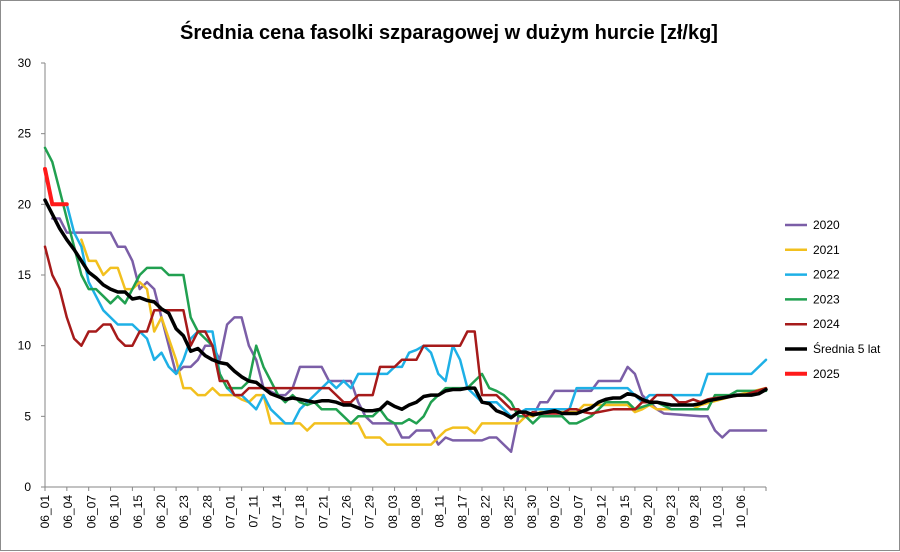 Image resolution: width=900 pixels, height=552 pixels. What do you see at coordinates (694, 512) in the screenshot?
I see `x-tick-label: 09_28` at bounding box center [694, 512].